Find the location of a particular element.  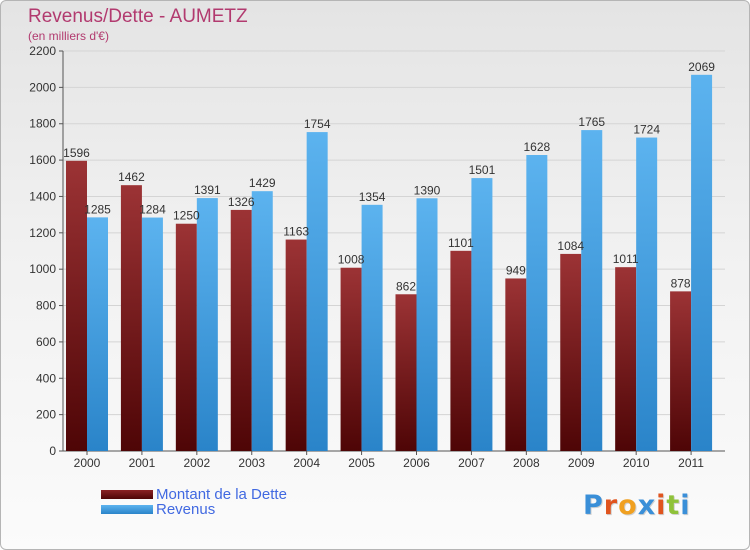

data-label-debt: 862 is located at coordinates (406, 286).